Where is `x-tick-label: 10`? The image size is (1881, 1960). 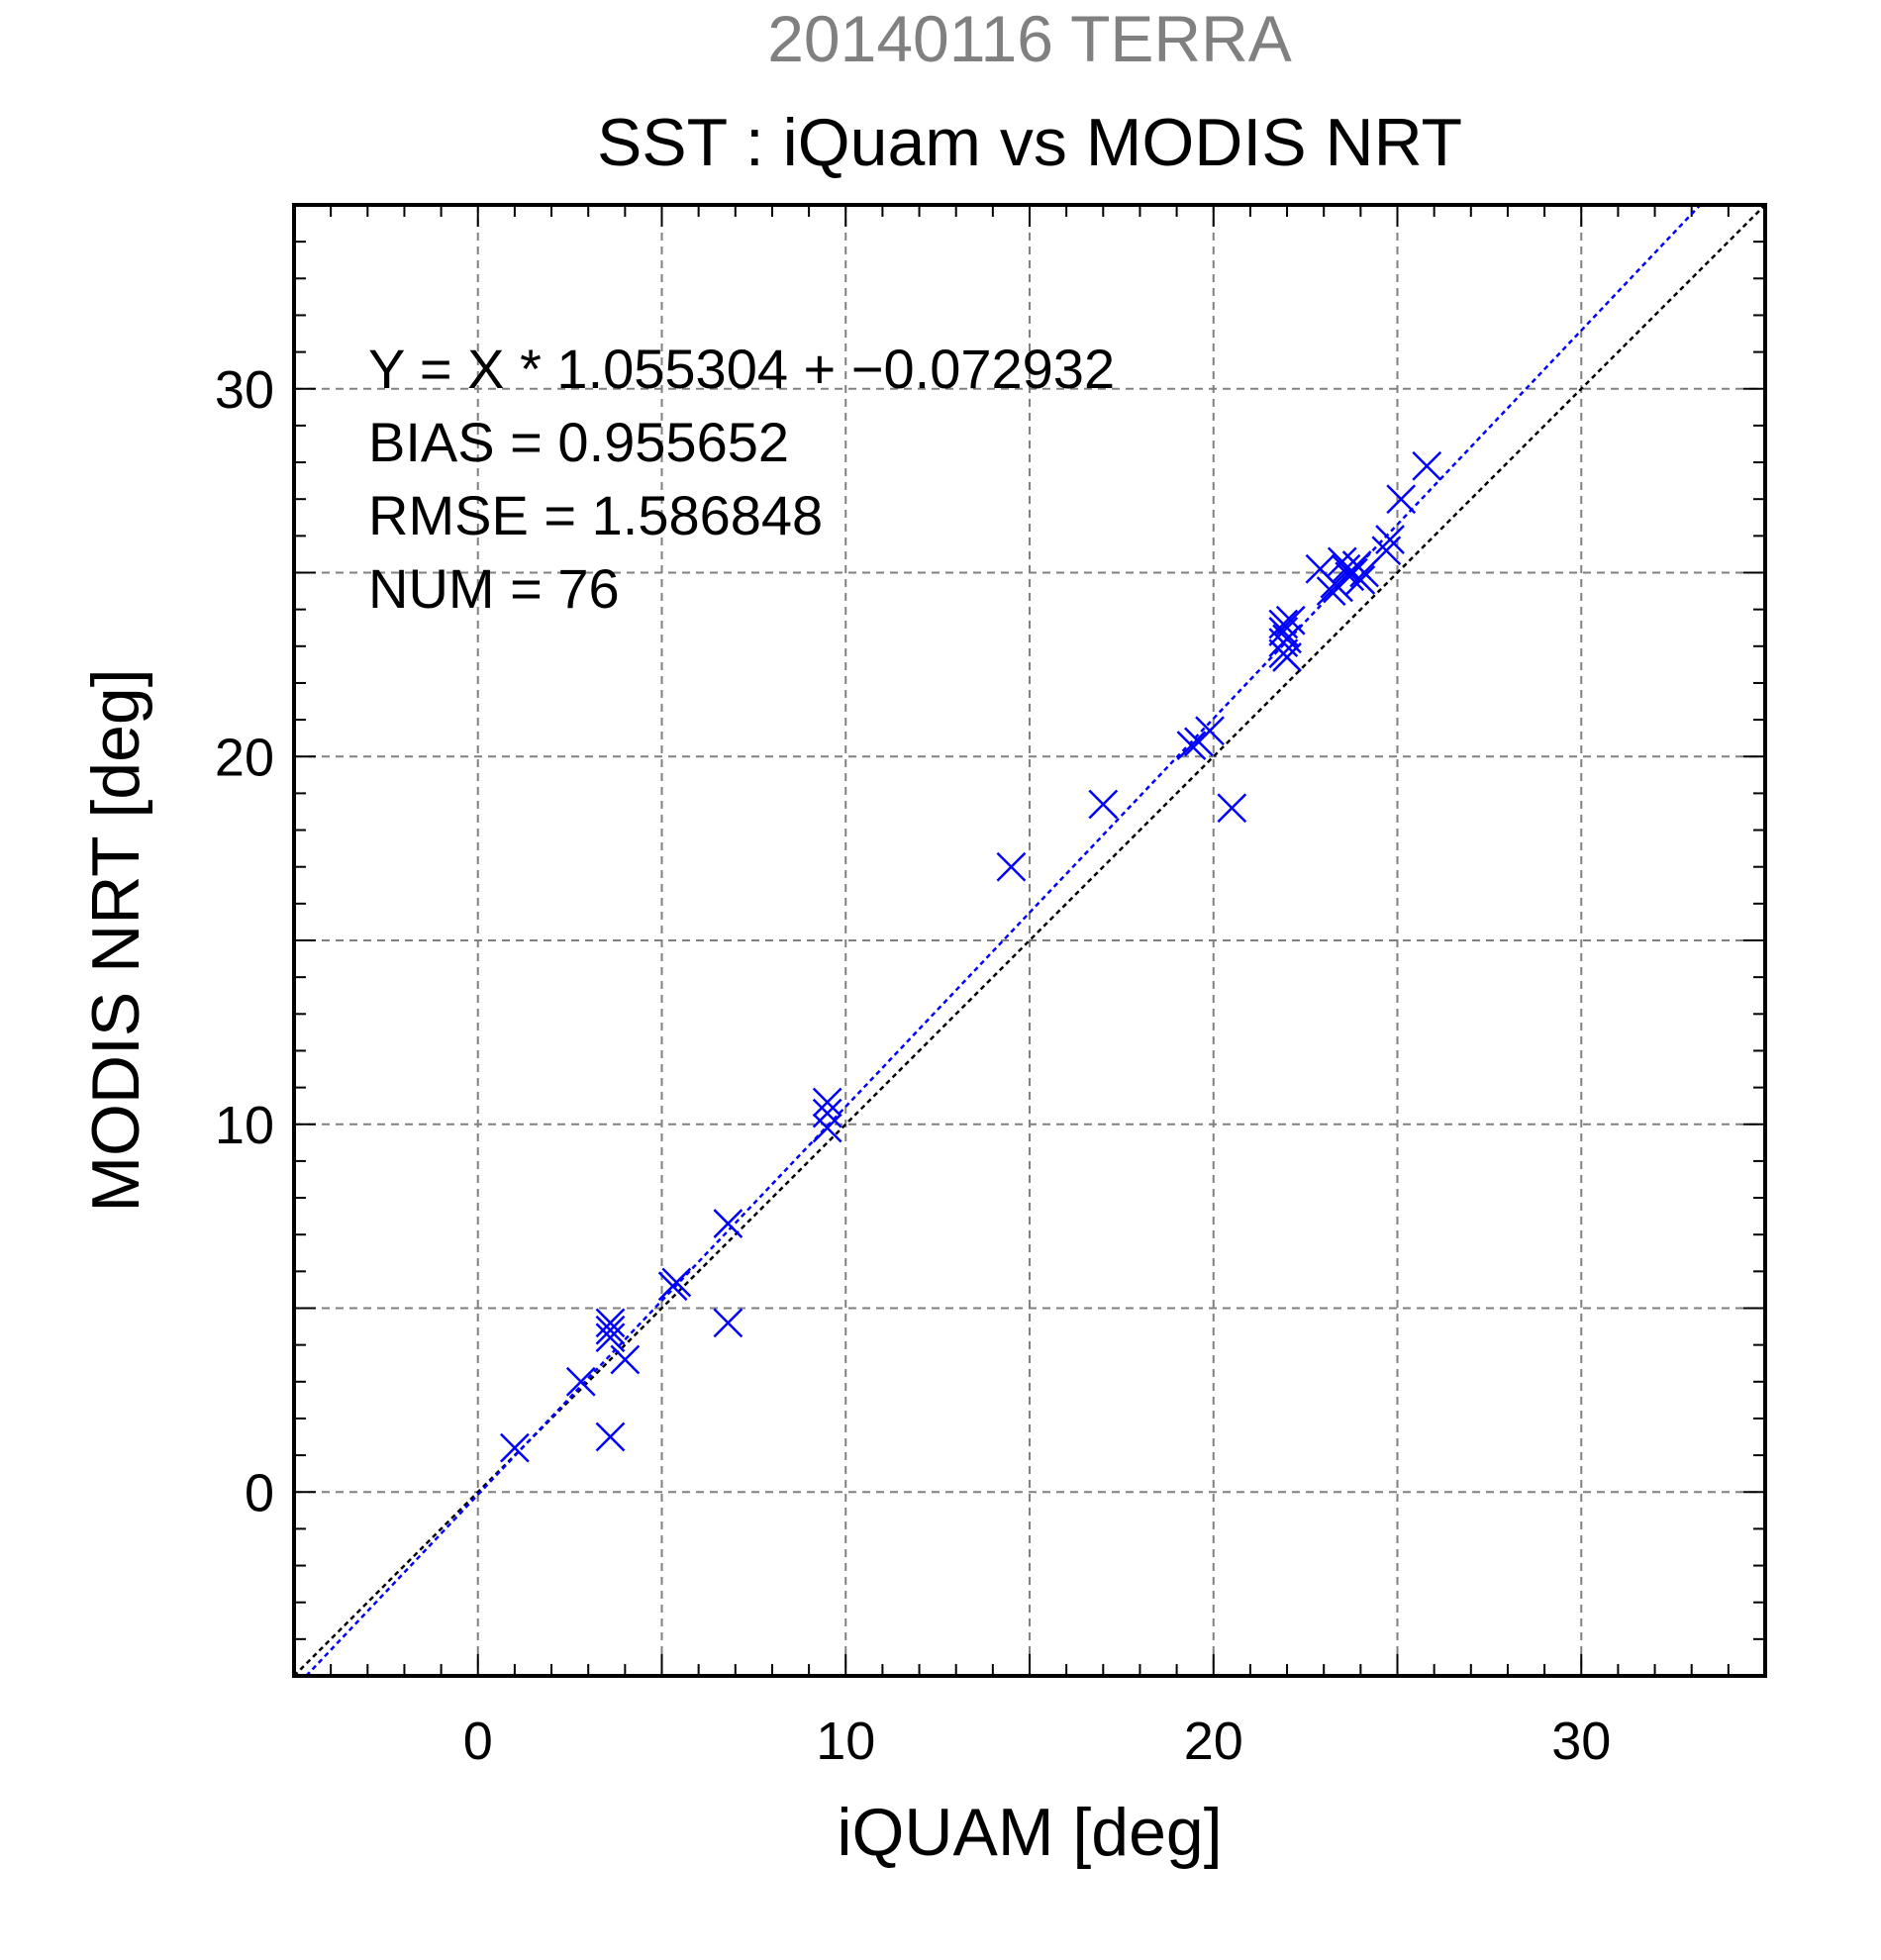 x-tick-label: 10 is located at coordinates (845, 1741).